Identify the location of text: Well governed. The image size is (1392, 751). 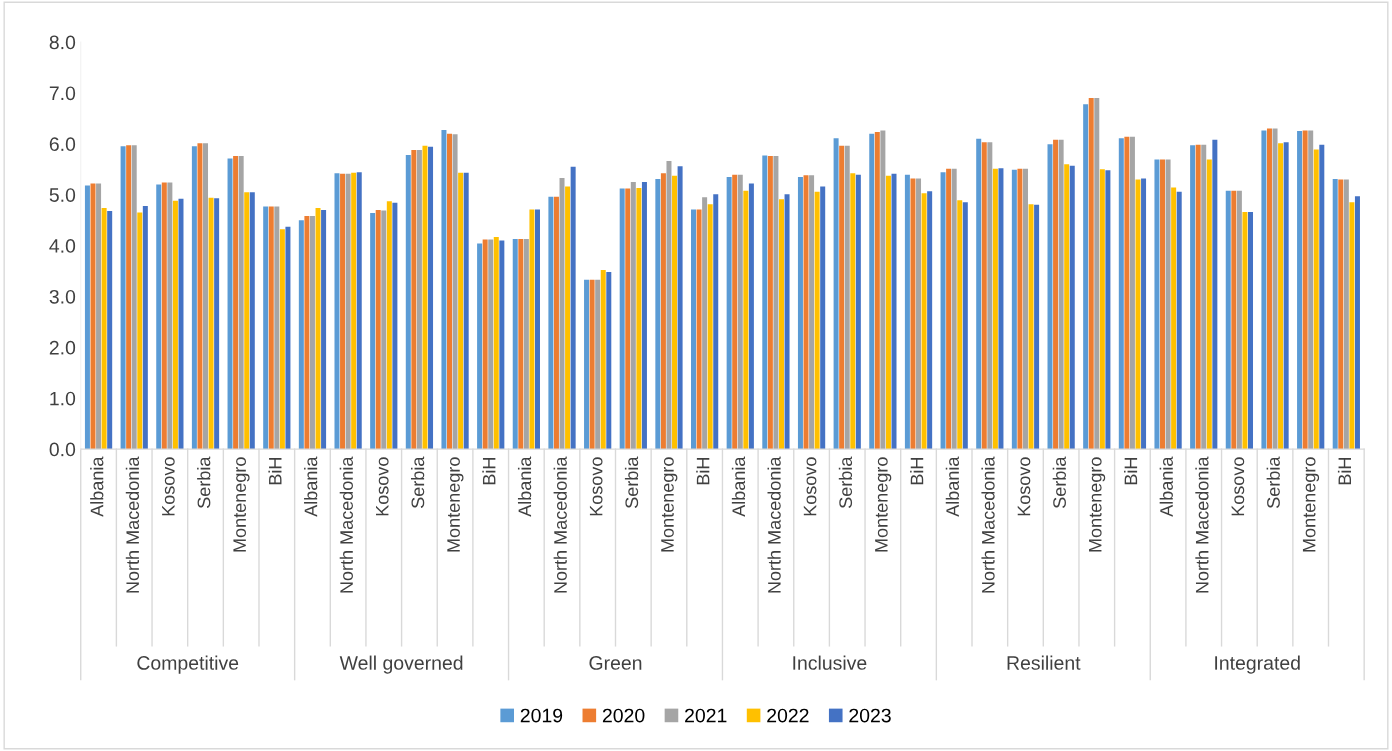
(401, 664).